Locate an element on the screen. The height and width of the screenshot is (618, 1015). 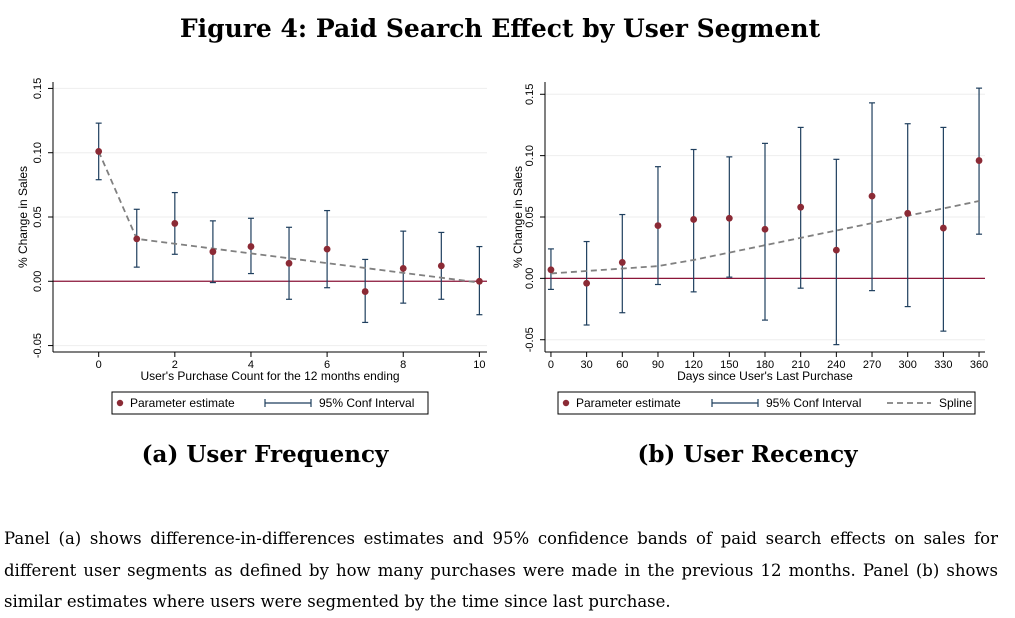
x-tick-label: 120 is located at coordinates (693, 365).